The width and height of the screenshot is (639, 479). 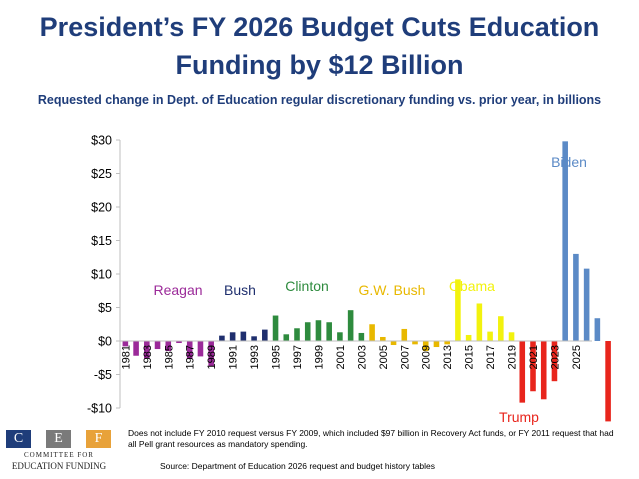 I want to click on chart-title-line-2: Funding by $12 Billion, so click(x=319, y=65).